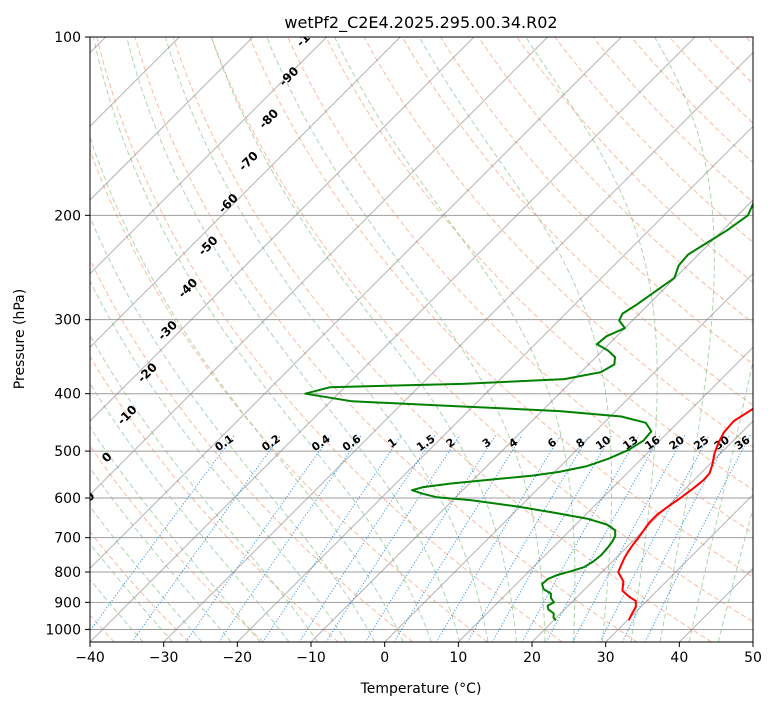 Image resolution: width=775 pixels, height=708 pixels. I want to click on y-tick-label: 100, so click(67, 38).